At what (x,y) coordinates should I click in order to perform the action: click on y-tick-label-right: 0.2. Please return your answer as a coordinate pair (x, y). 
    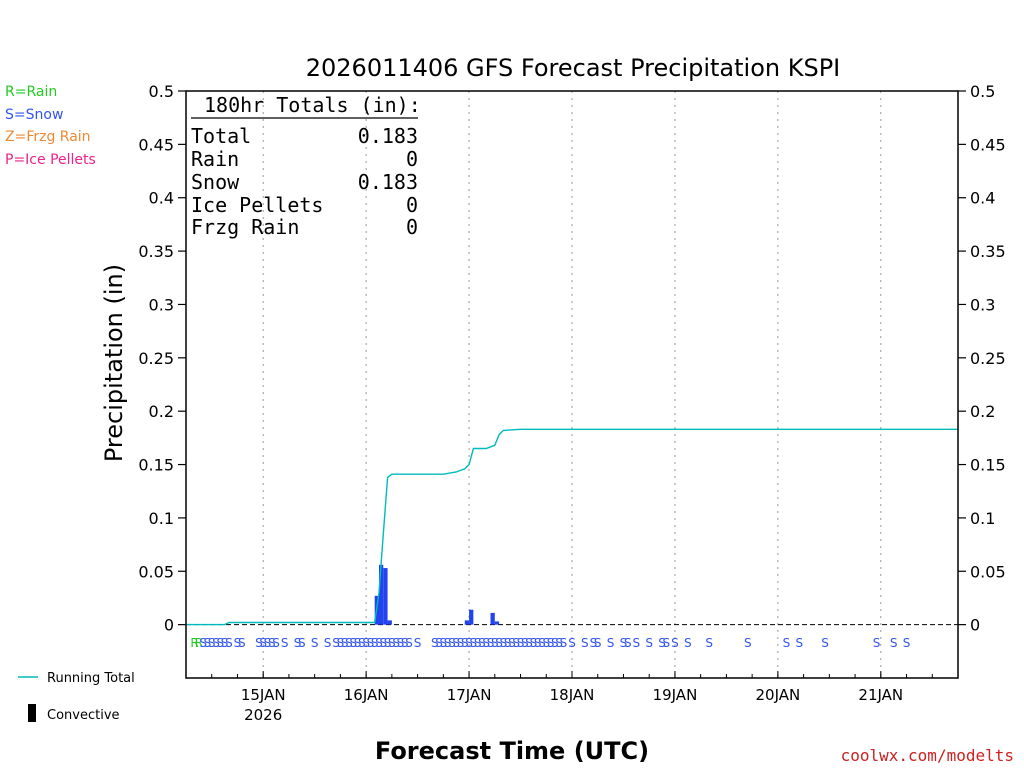
    Looking at the image, I should click on (982, 411).